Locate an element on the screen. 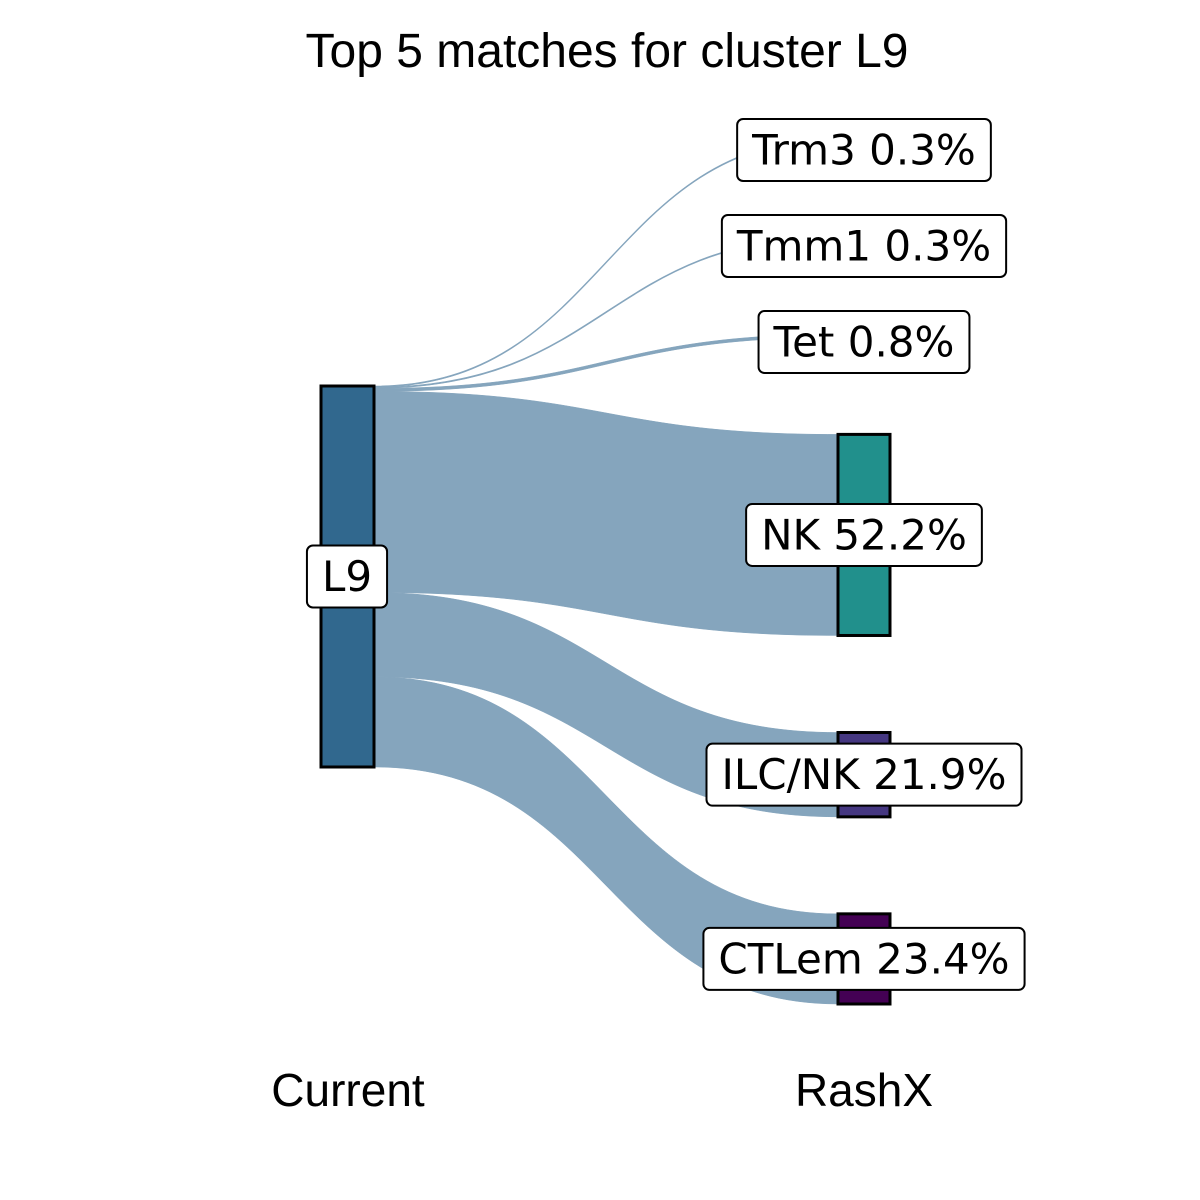 Image resolution: width=1200 pixels, height=1200 pixels. label-ilc-nk-text: ILC/NK 21.9% is located at coordinates (864, 774).